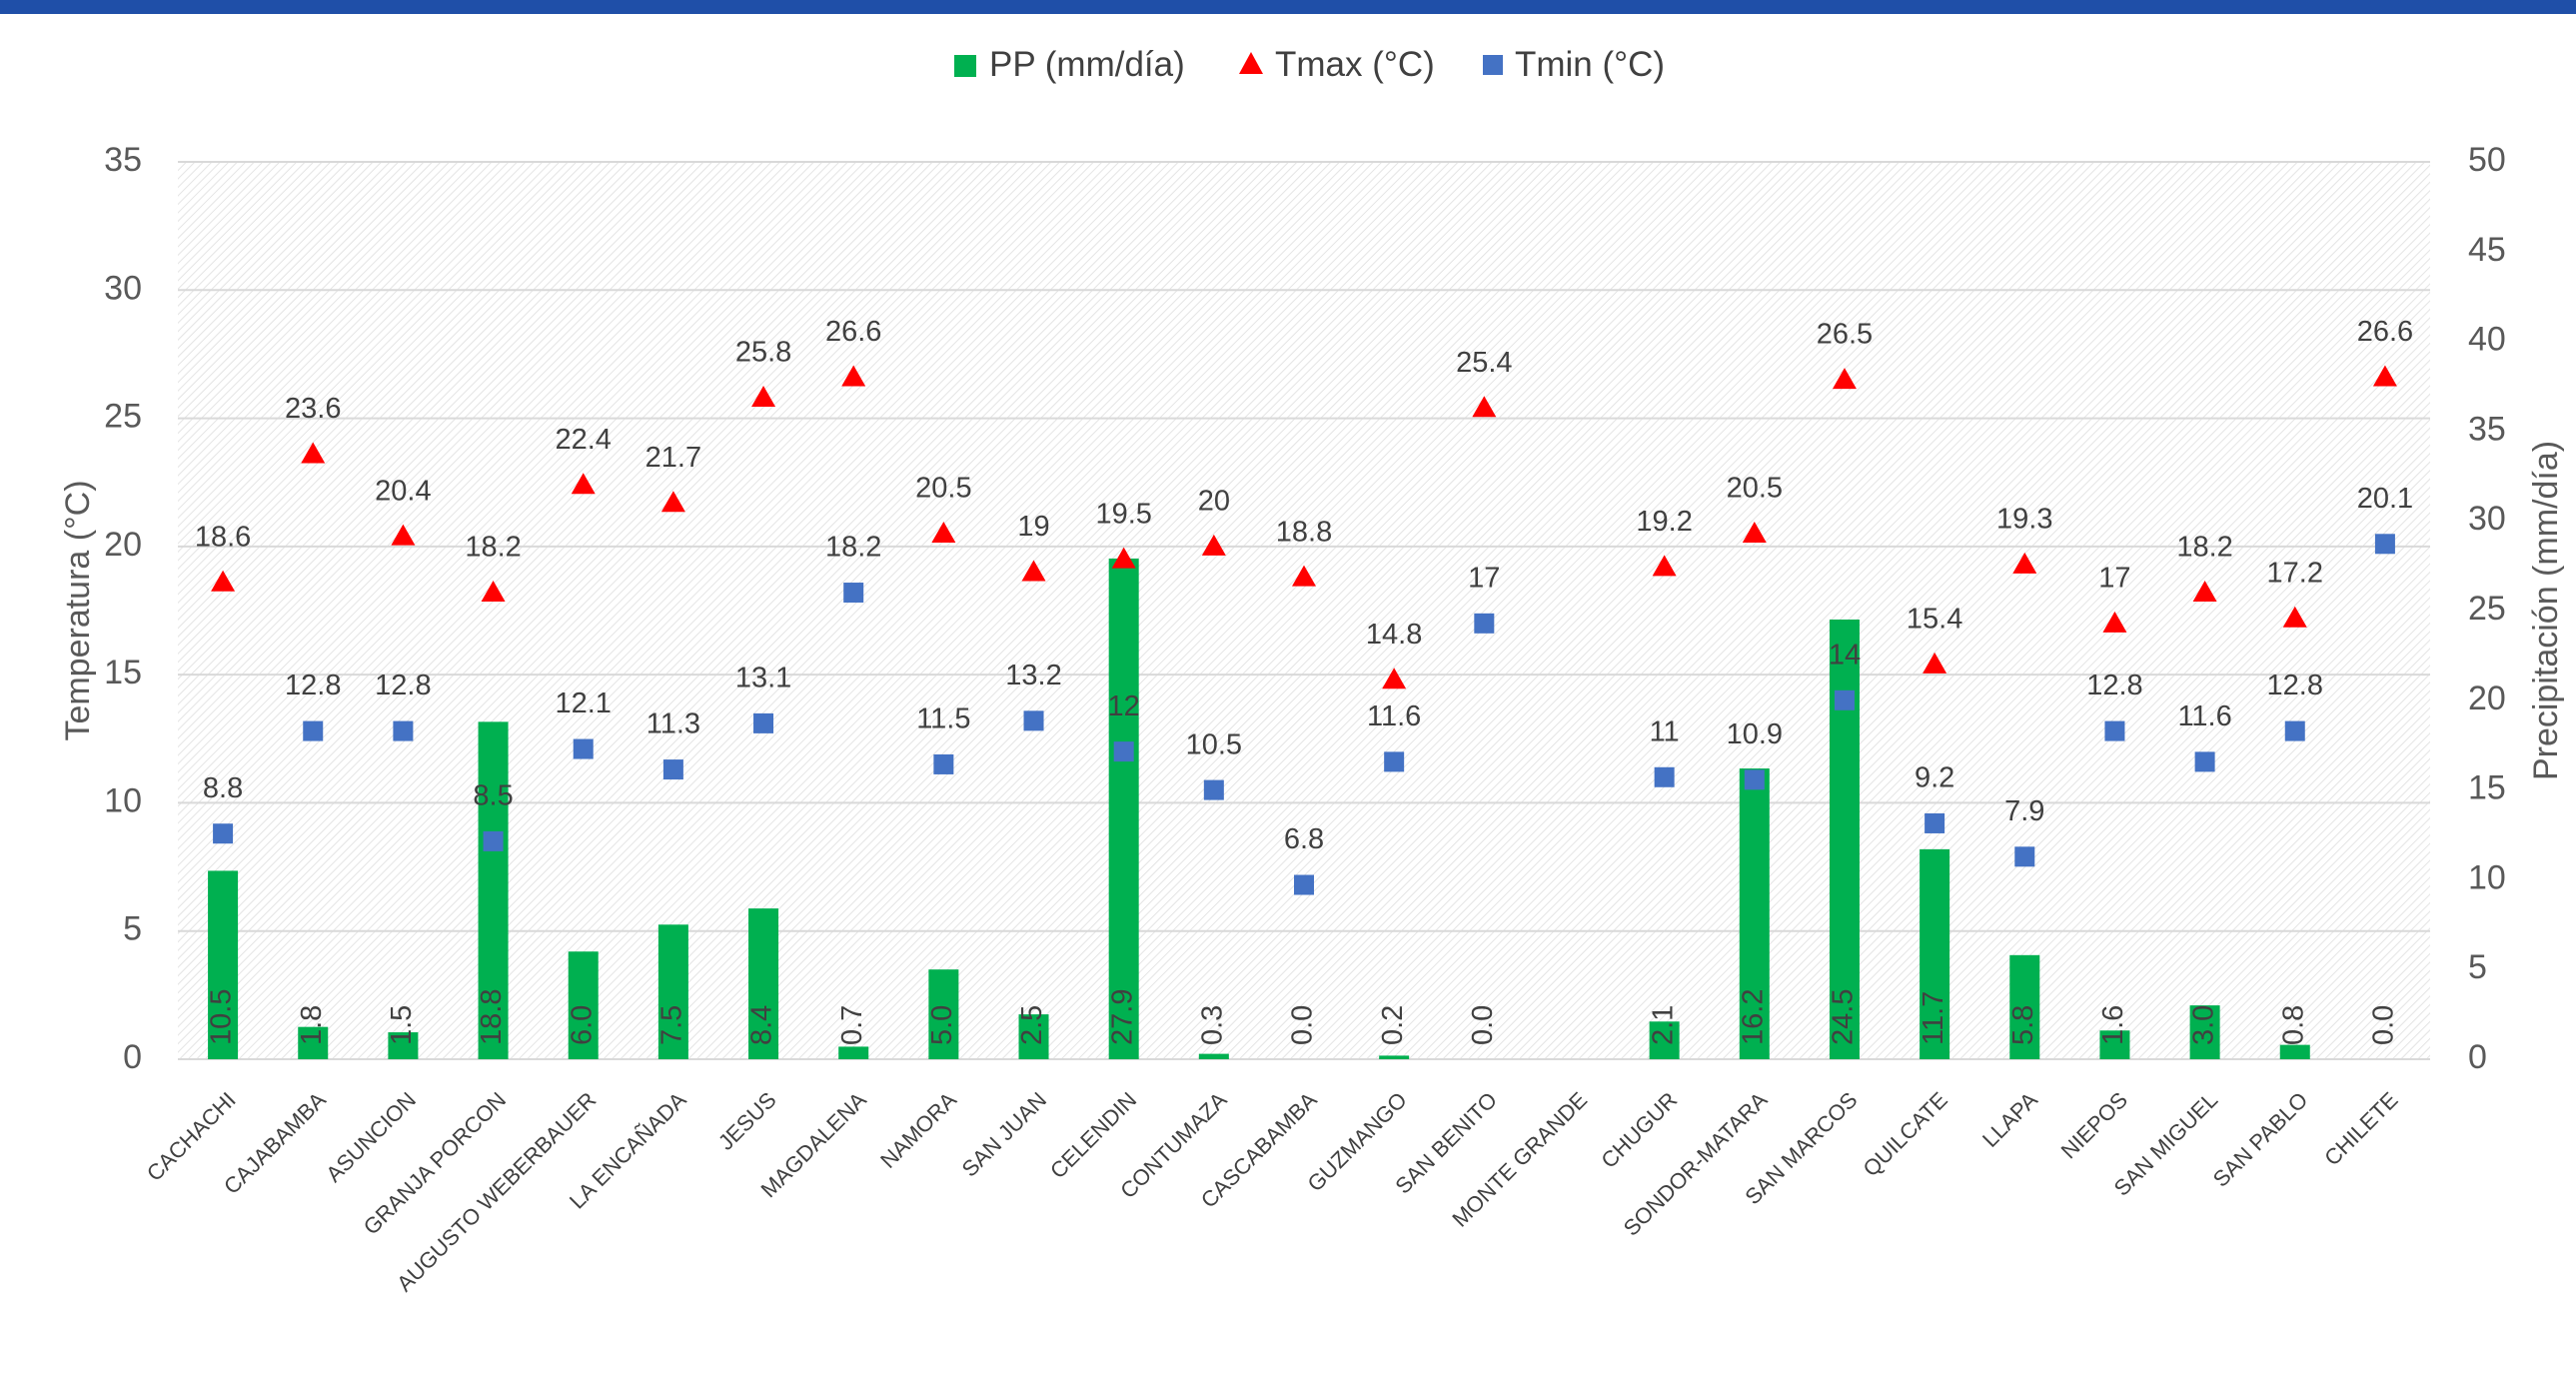  I want to click on right-tick-label: 50, so click(2487, 160).